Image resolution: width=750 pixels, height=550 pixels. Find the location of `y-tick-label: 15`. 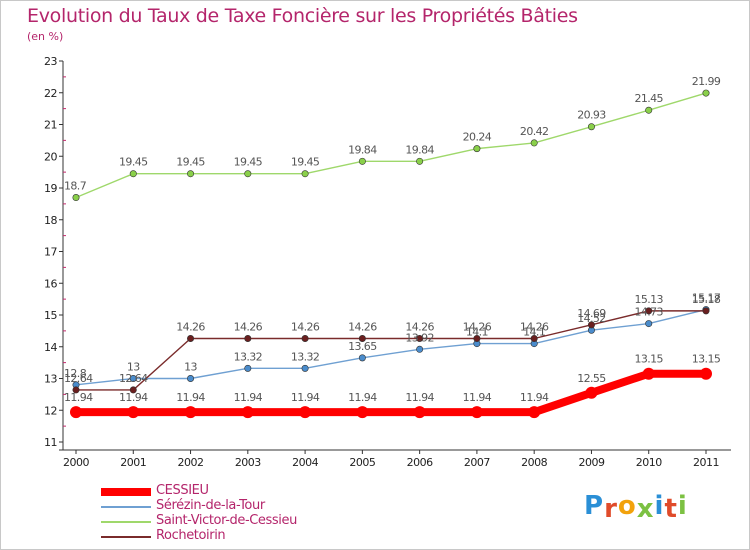

y-tick-label: 15 is located at coordinates (50, 315).